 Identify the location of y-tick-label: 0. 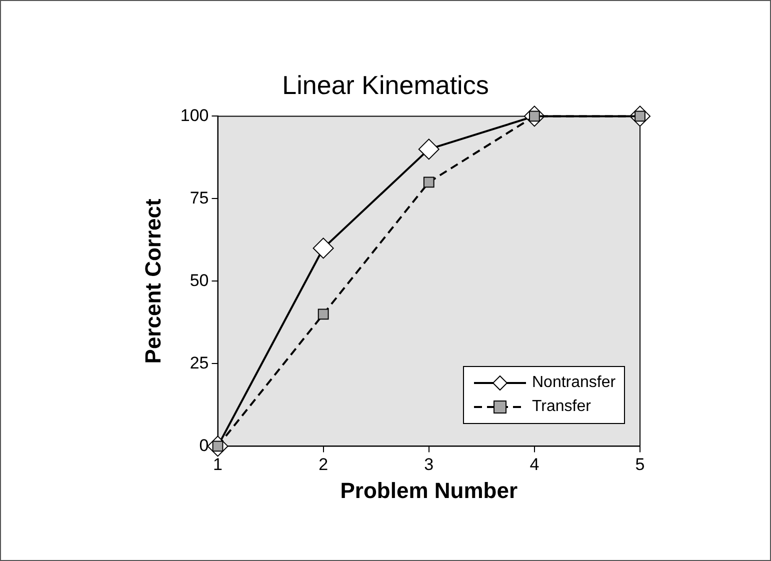
(204, 445).